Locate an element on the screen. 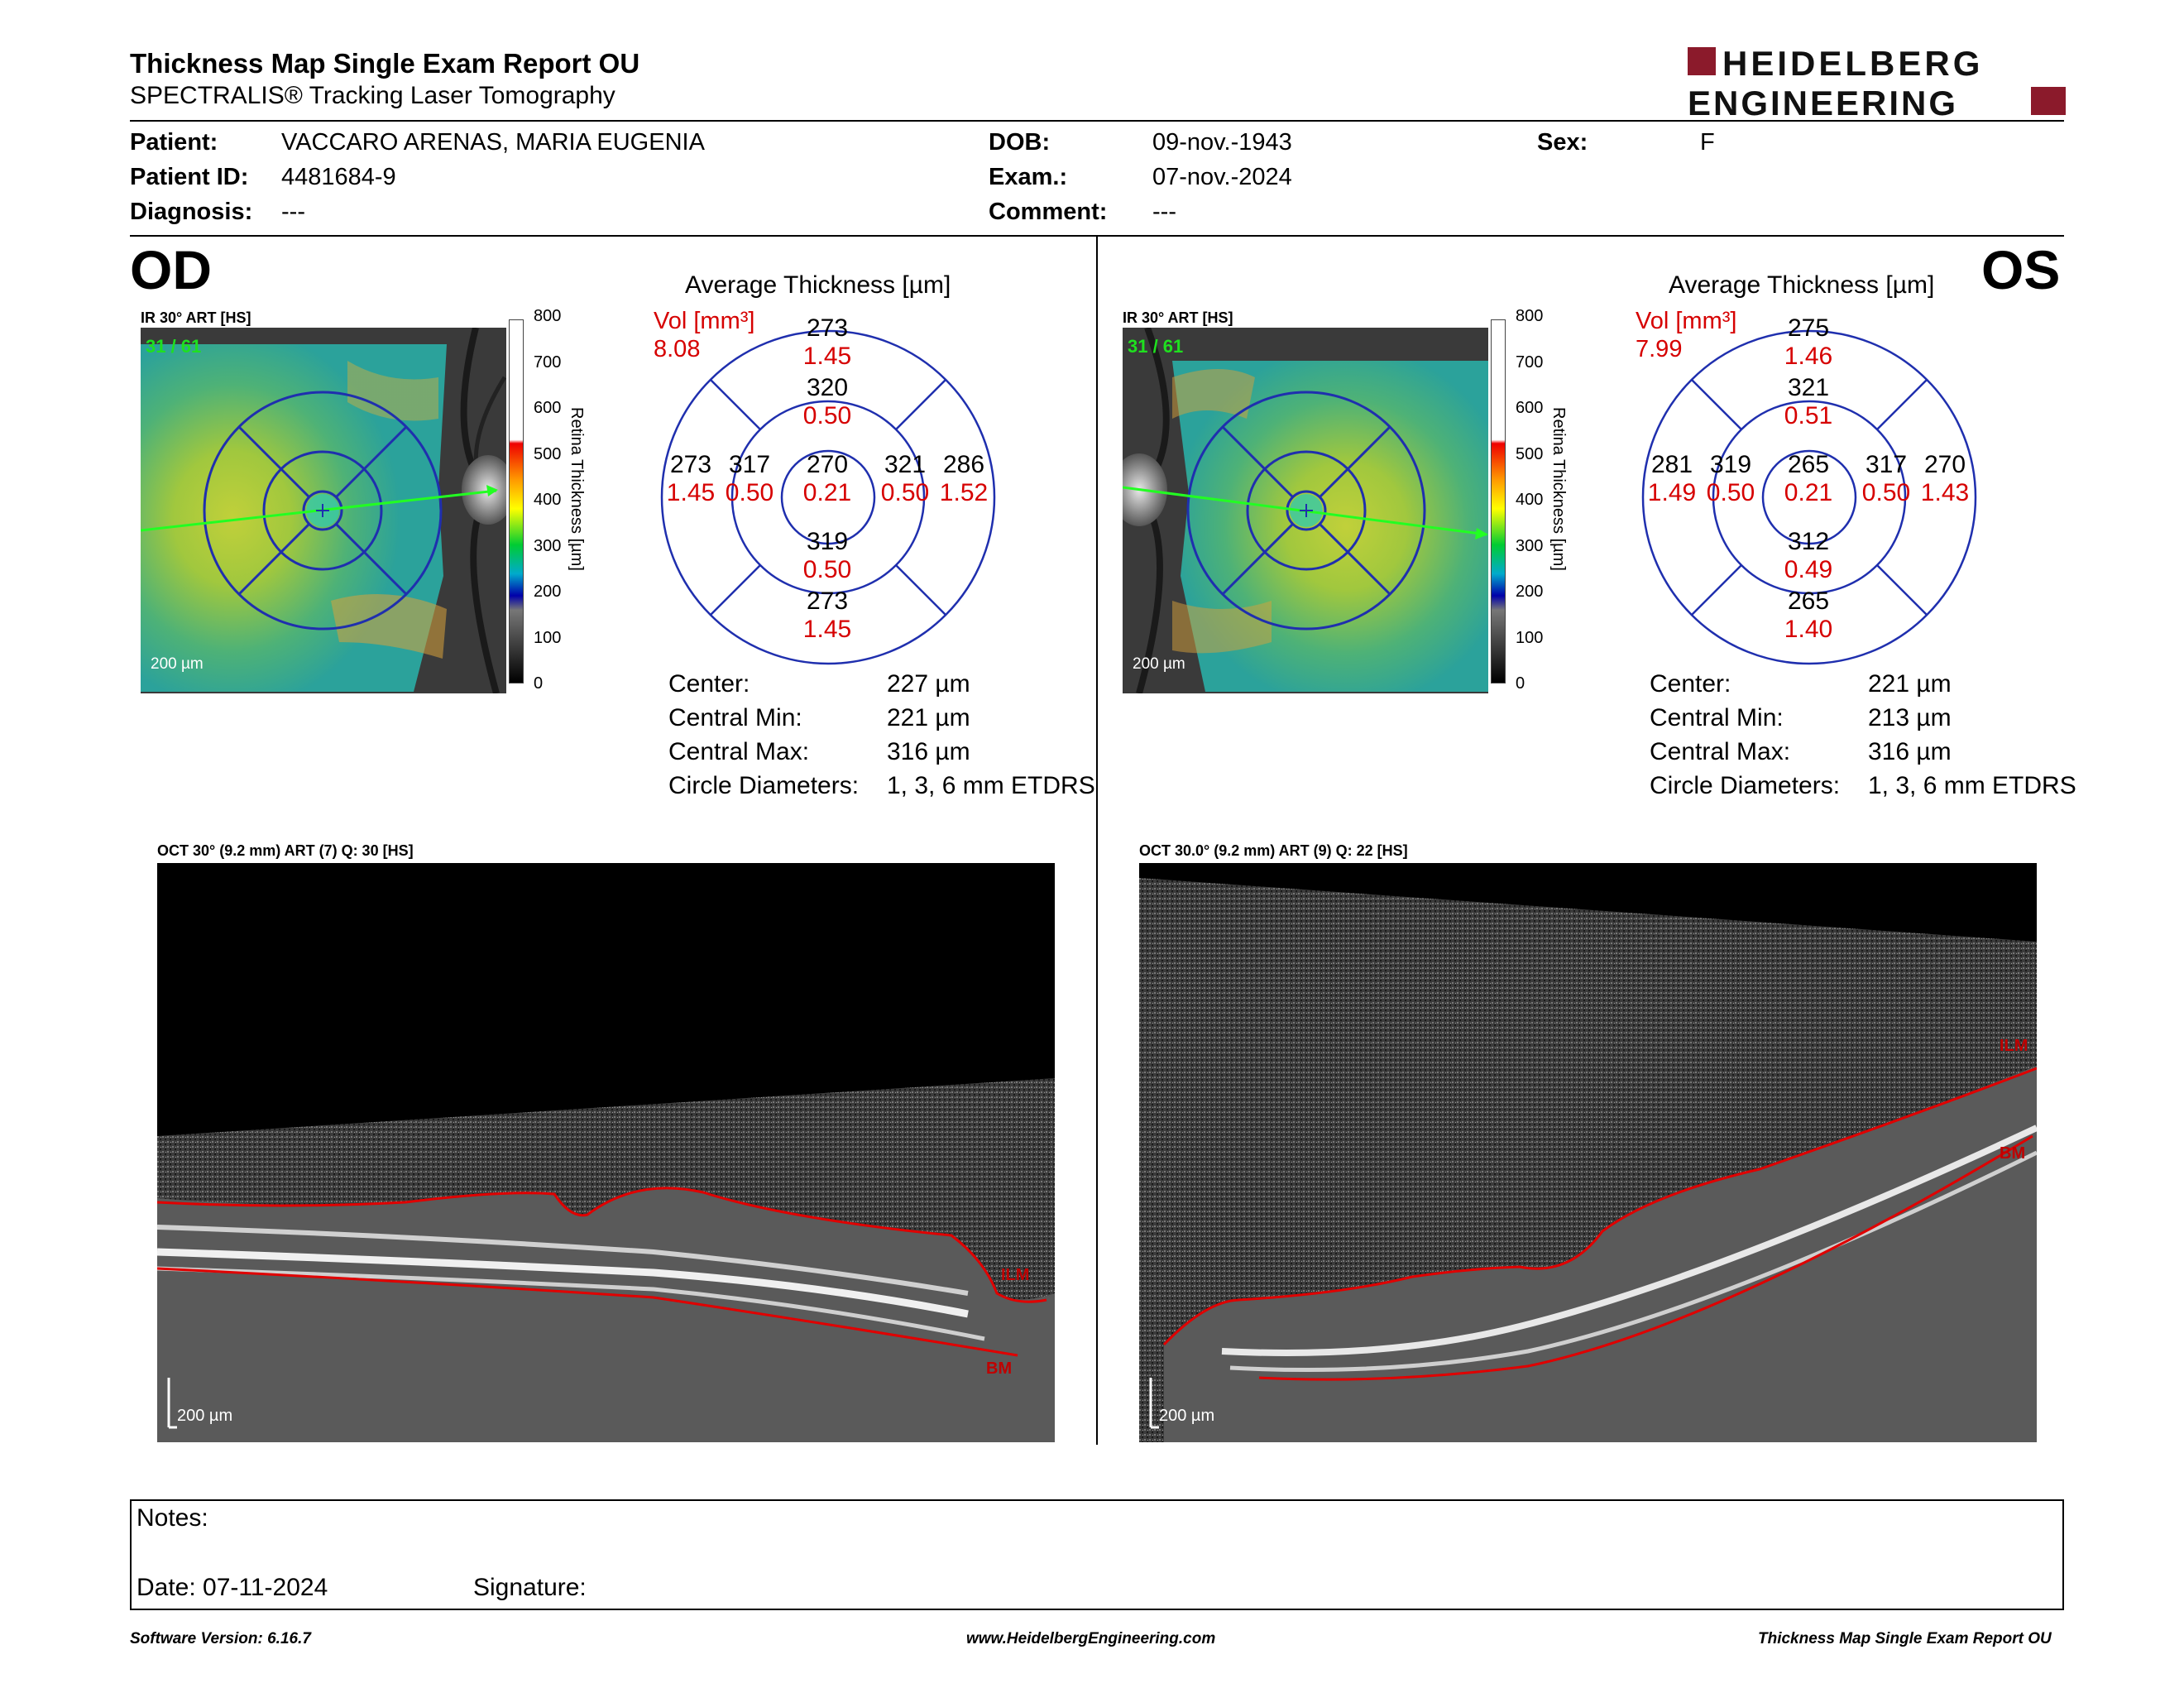 The image size is (2184, 1688). diagnosis-value: --- is located at coordinates (293, 212).